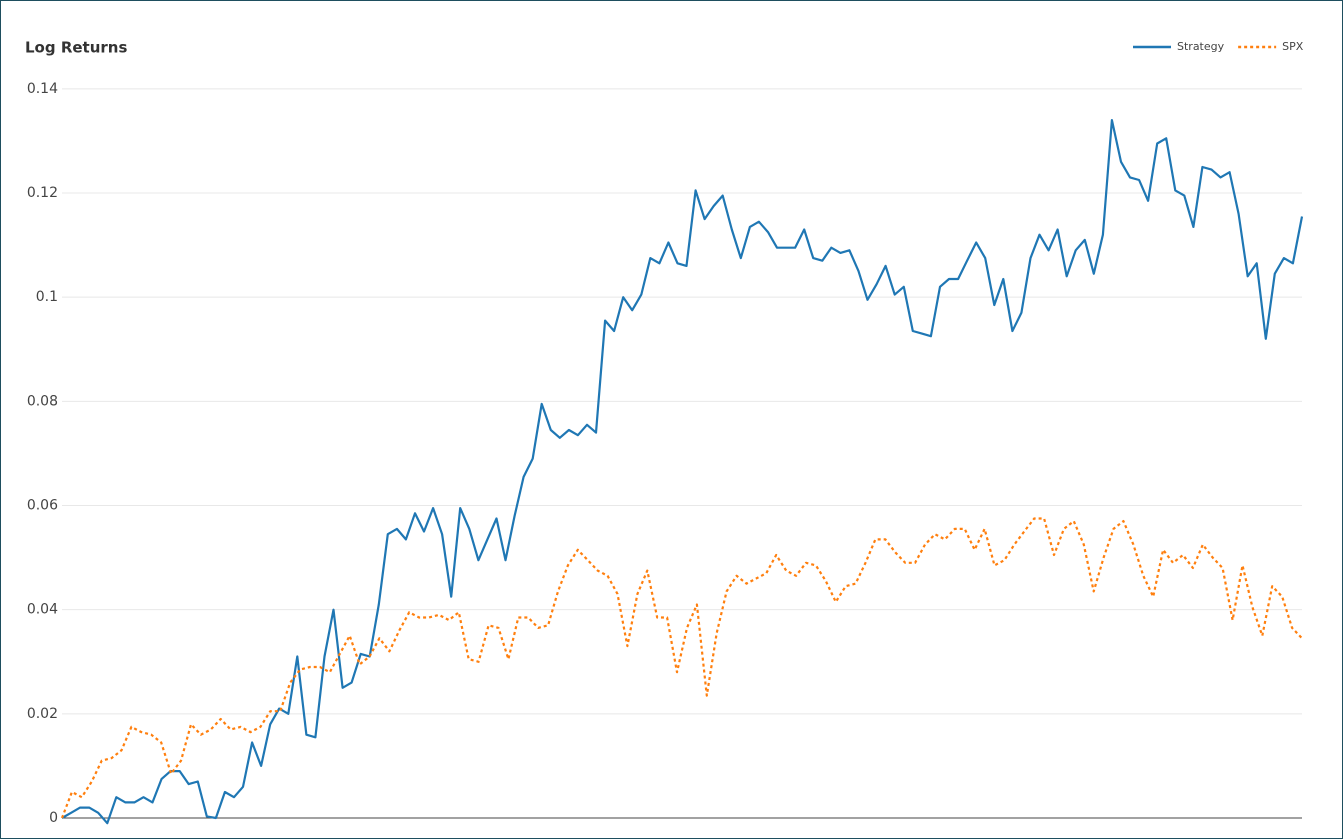  I want to click on y-tick-label: 0.06, so click(42, 506).